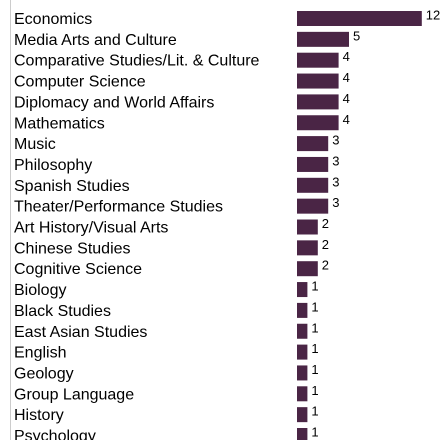  I want to click on category-label-geology: Geology, so click(44, 373).